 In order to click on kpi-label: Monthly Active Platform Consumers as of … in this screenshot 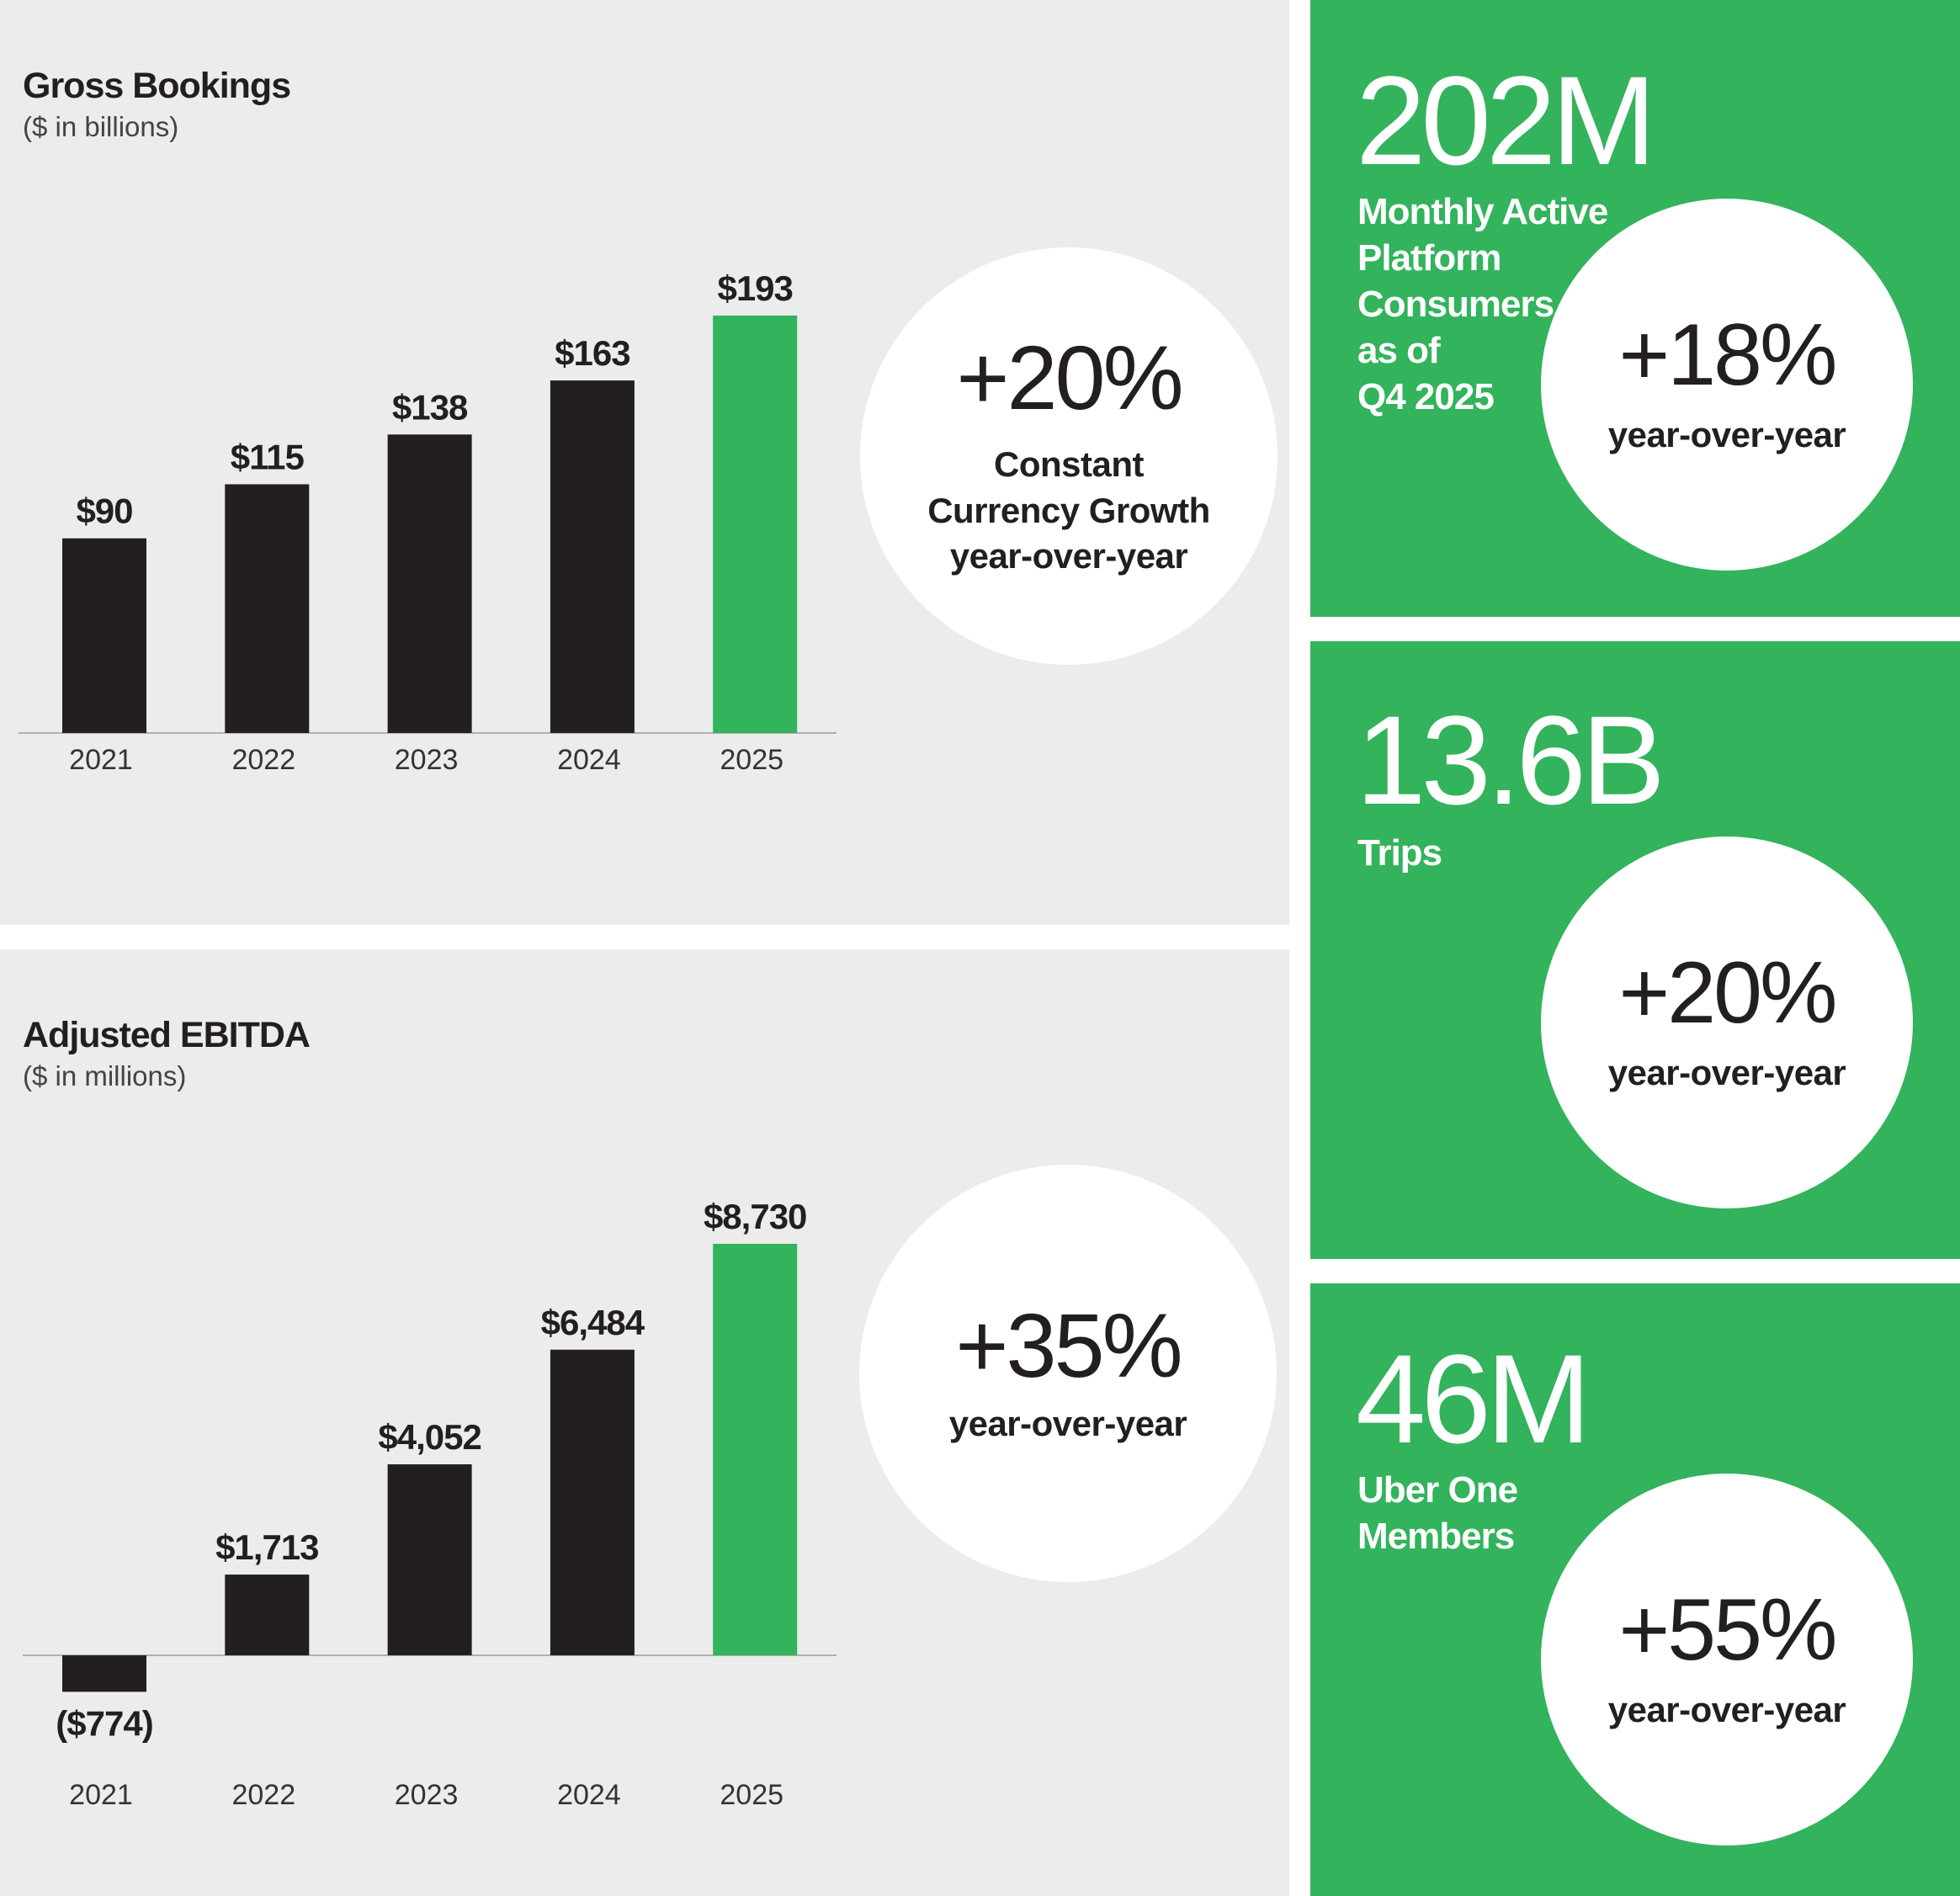, I will do `click(1482, 304)`.